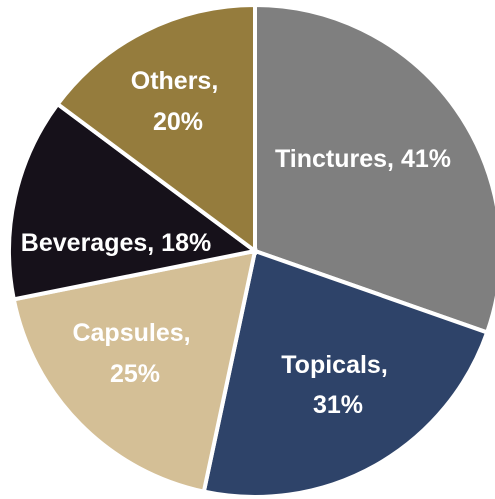  Describe the element at coordinates (178, 101) in the screenshot. I see `label-others: Others, 20%` at that location.